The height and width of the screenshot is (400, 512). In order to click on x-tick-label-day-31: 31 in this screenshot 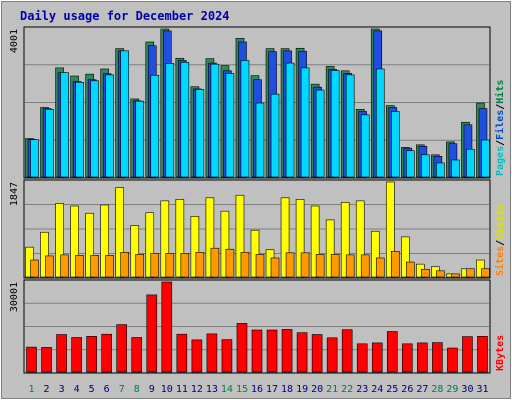, I will do `click(482, 389)`.